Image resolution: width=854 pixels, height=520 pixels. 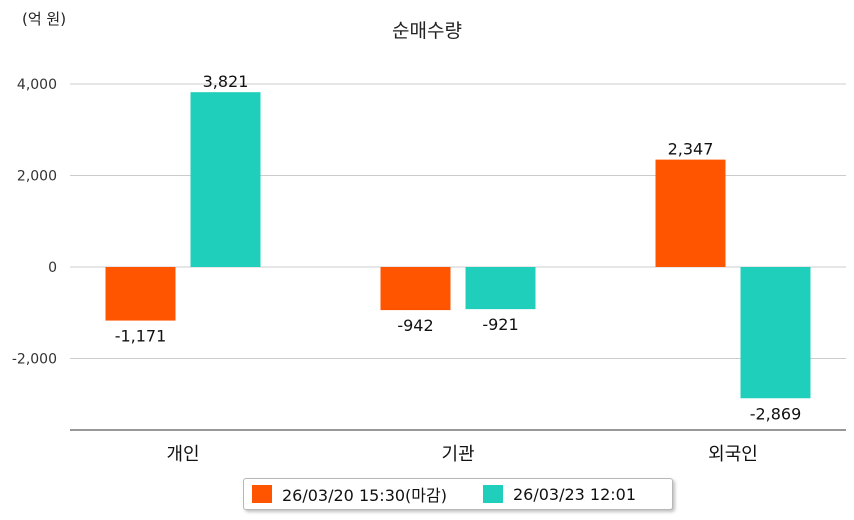 I want to click on legend-label-series-2: 26/03/23 12:01, so click(x=574, y=494).